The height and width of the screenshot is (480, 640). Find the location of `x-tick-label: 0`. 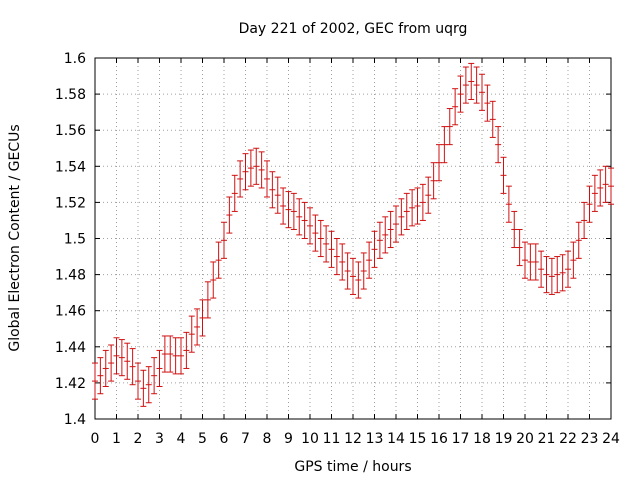

x-tick-label: 0 is located at coordinates (95, 439).